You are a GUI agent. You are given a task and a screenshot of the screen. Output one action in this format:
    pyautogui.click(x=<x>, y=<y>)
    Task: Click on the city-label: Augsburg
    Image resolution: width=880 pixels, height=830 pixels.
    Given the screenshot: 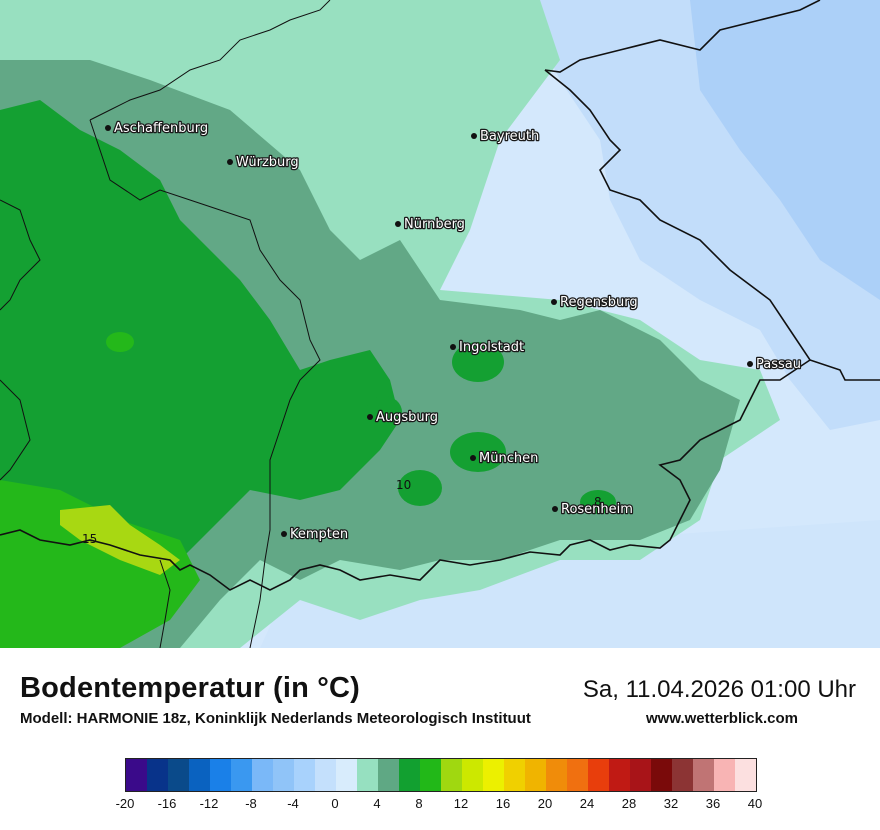 What is the action you would take?
    pyautogui.click(x=407, y=417)
    